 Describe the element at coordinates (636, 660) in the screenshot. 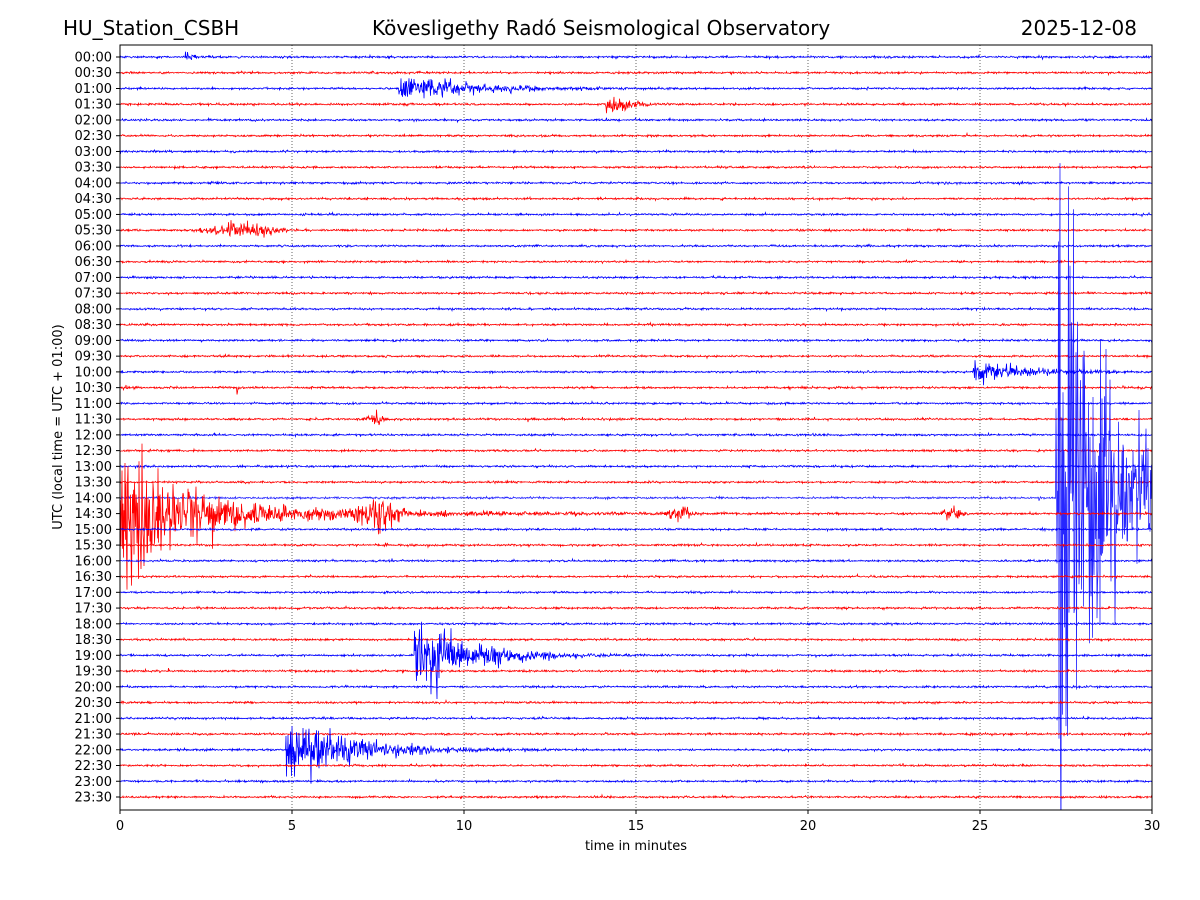

I see `trace-1900` at that location.